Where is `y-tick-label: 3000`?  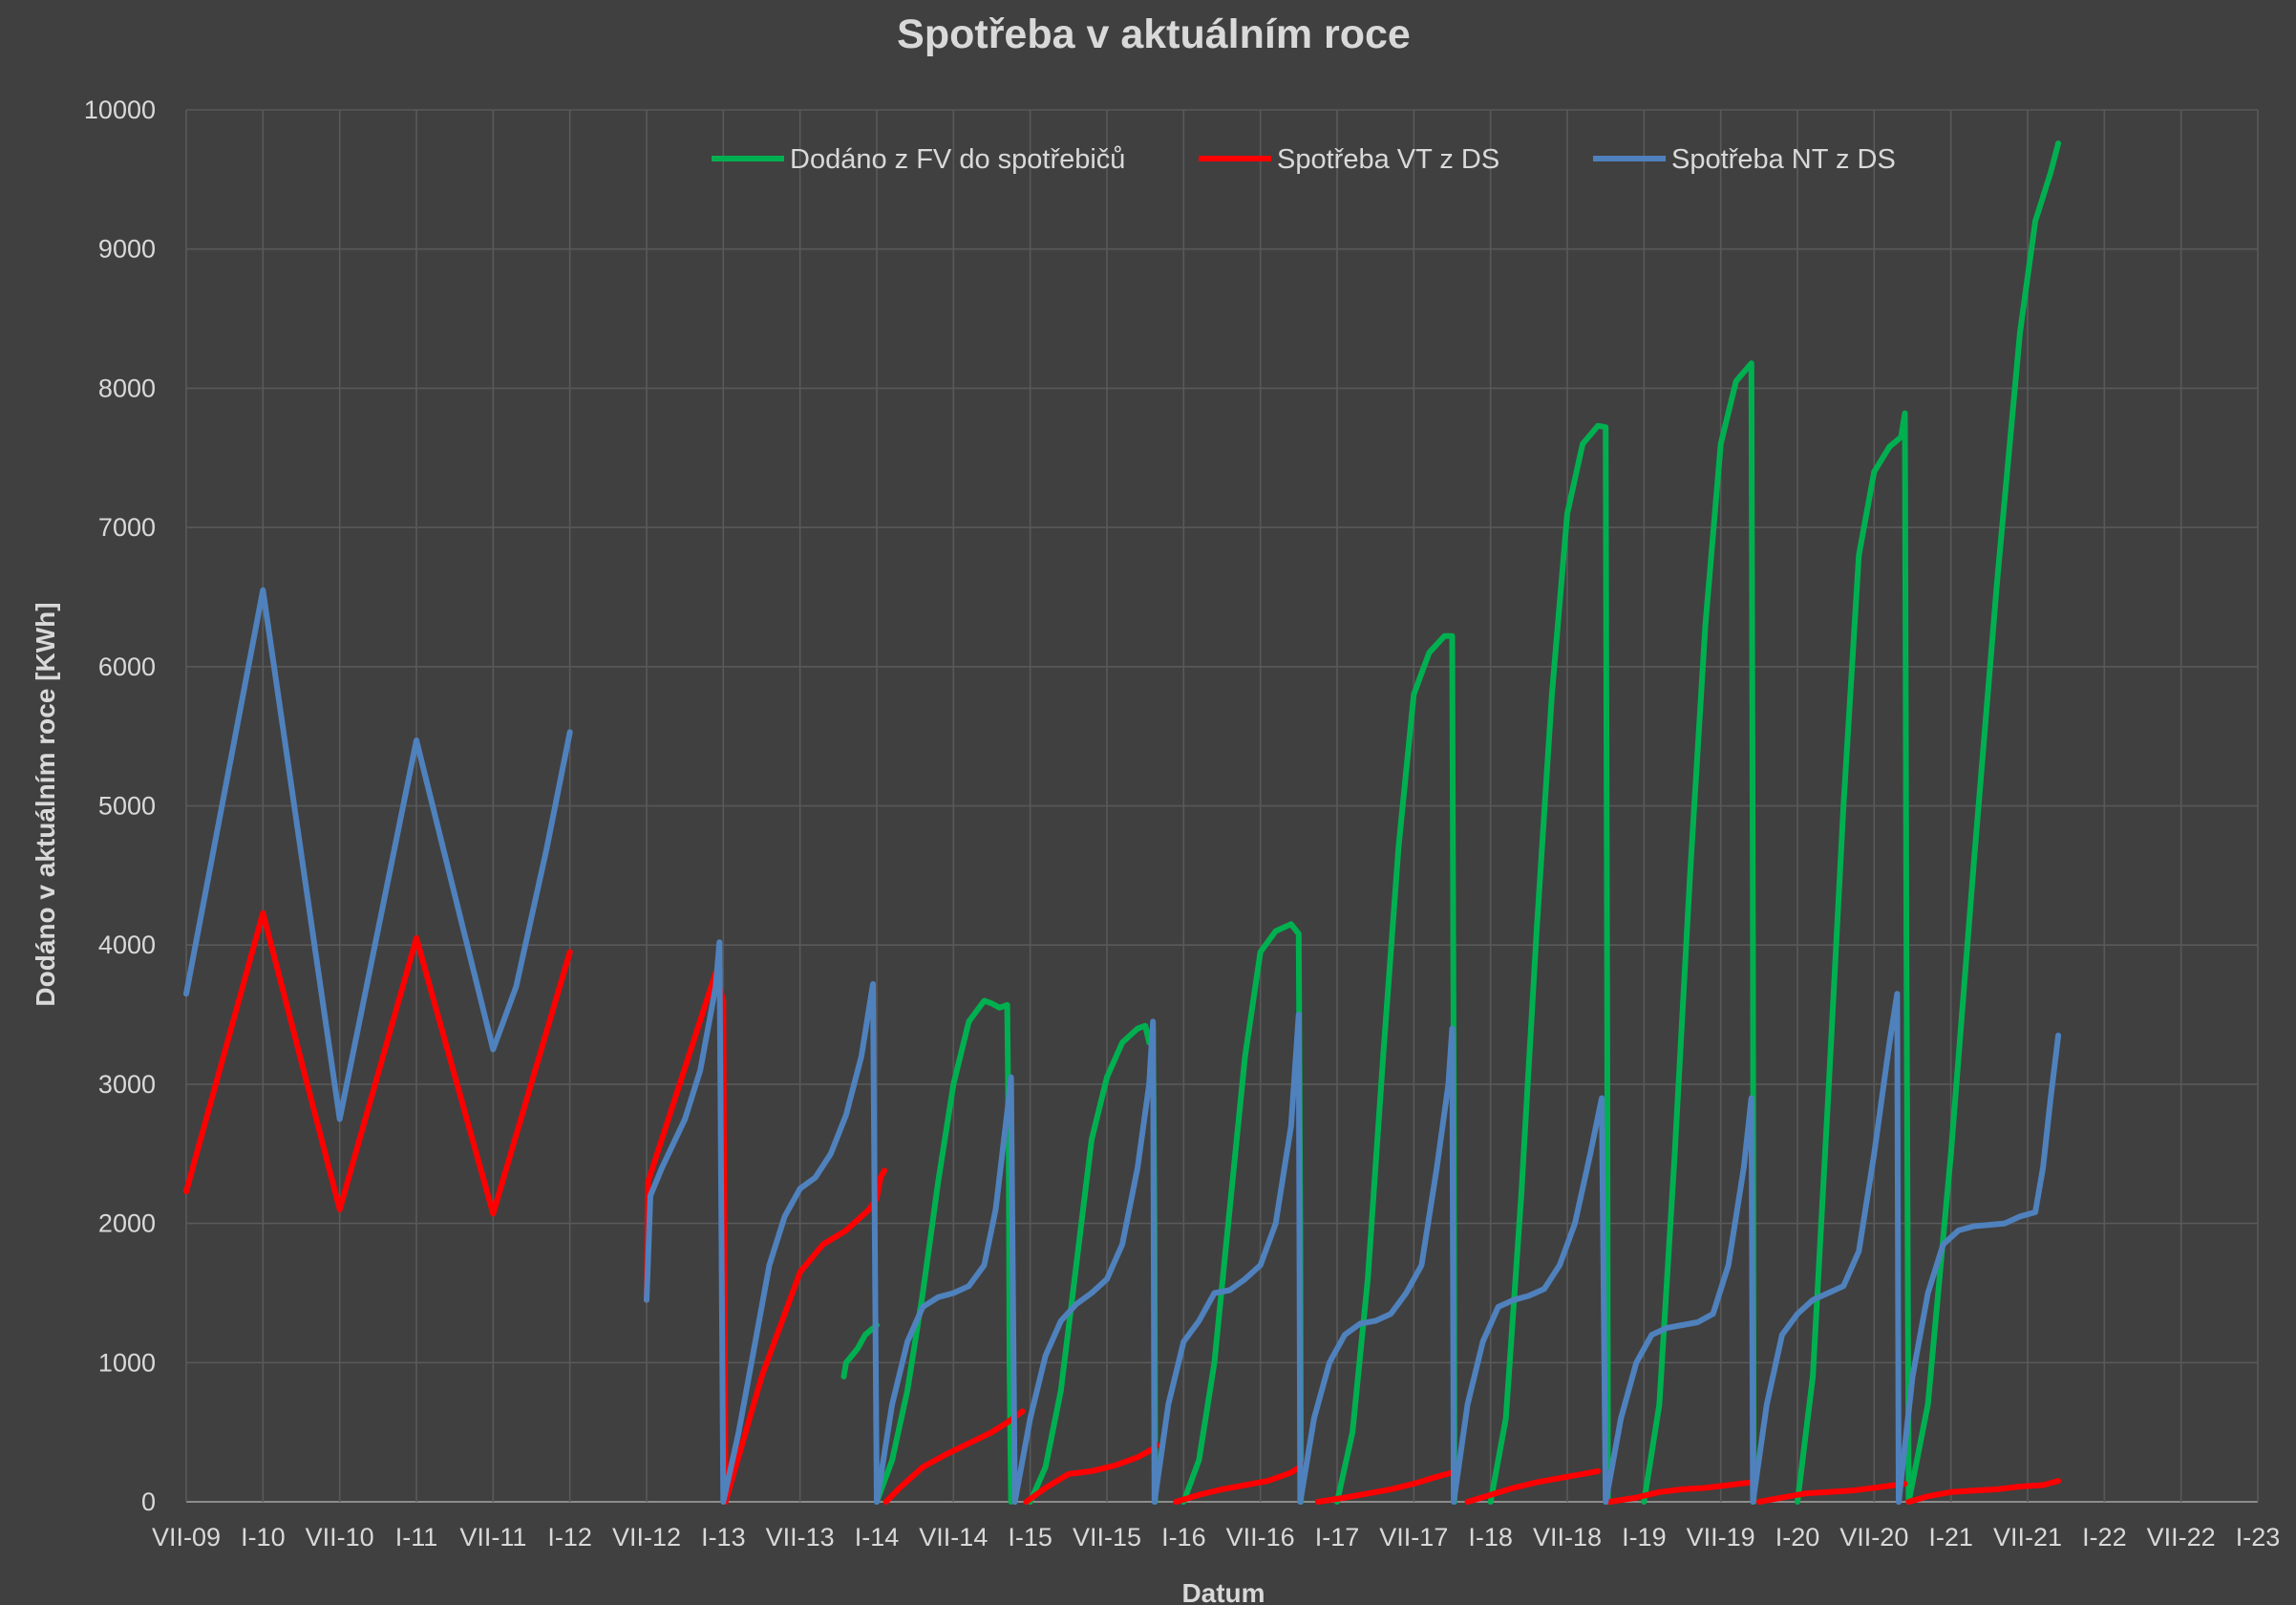 y-tick-label: 3000 is located at coordinates (127, 1084).